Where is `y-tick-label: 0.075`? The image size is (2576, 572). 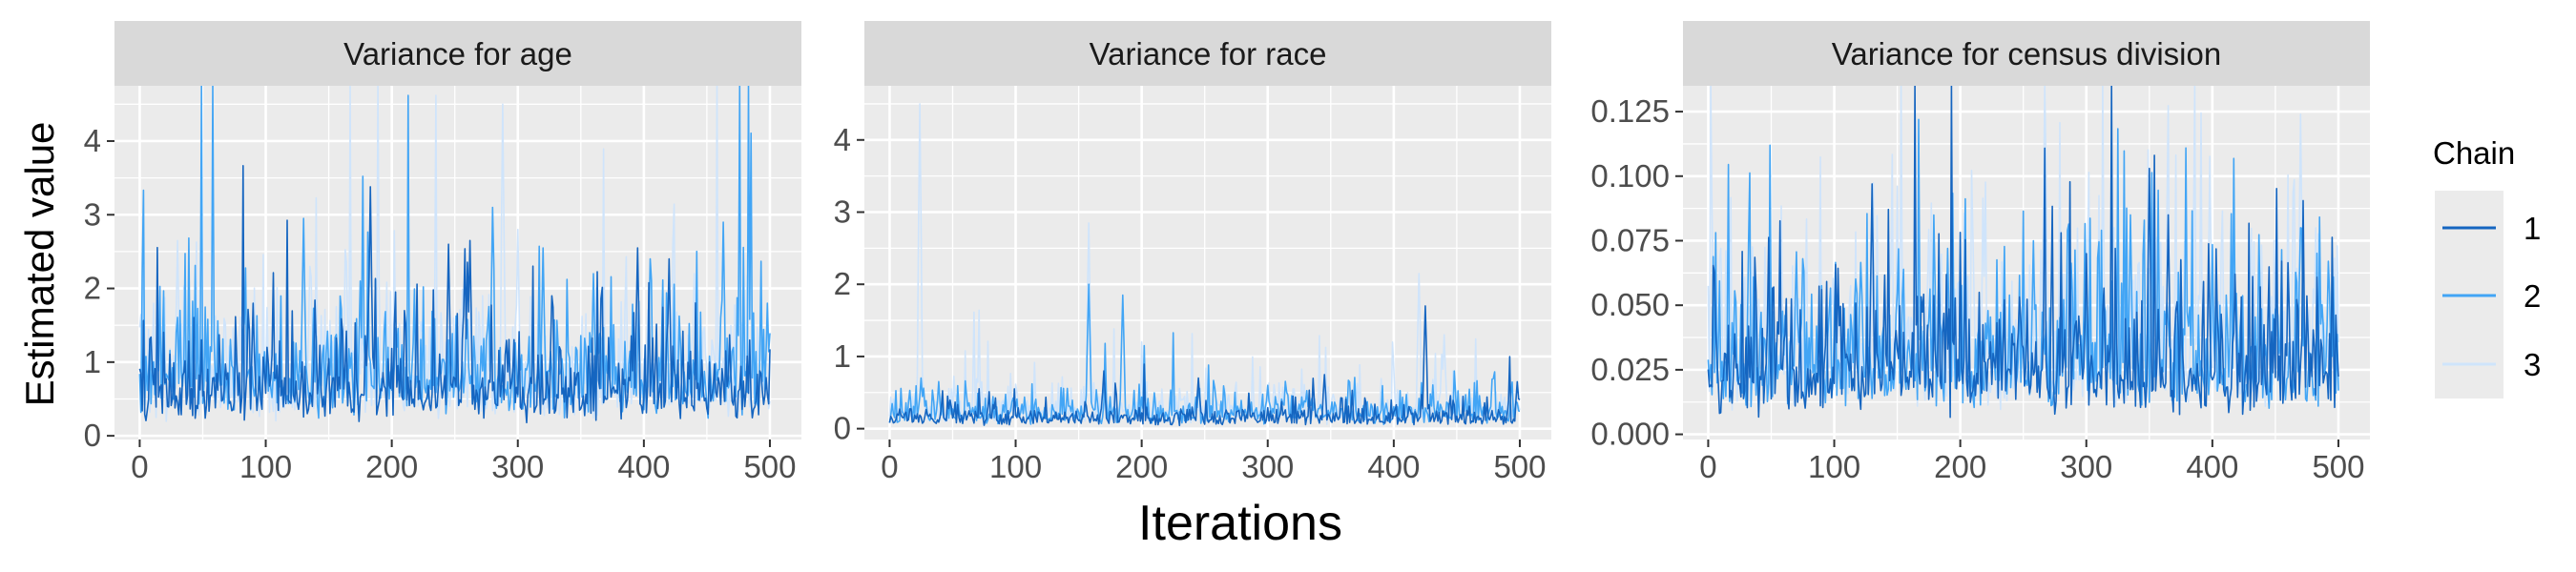 y-tick-label: 0.075 is located at coordinates (1630, 239).